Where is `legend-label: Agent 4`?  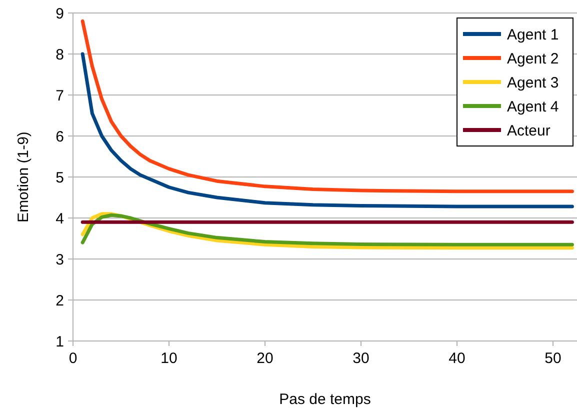 legend-label: Agent 4 is located at coordinates (533, 107).